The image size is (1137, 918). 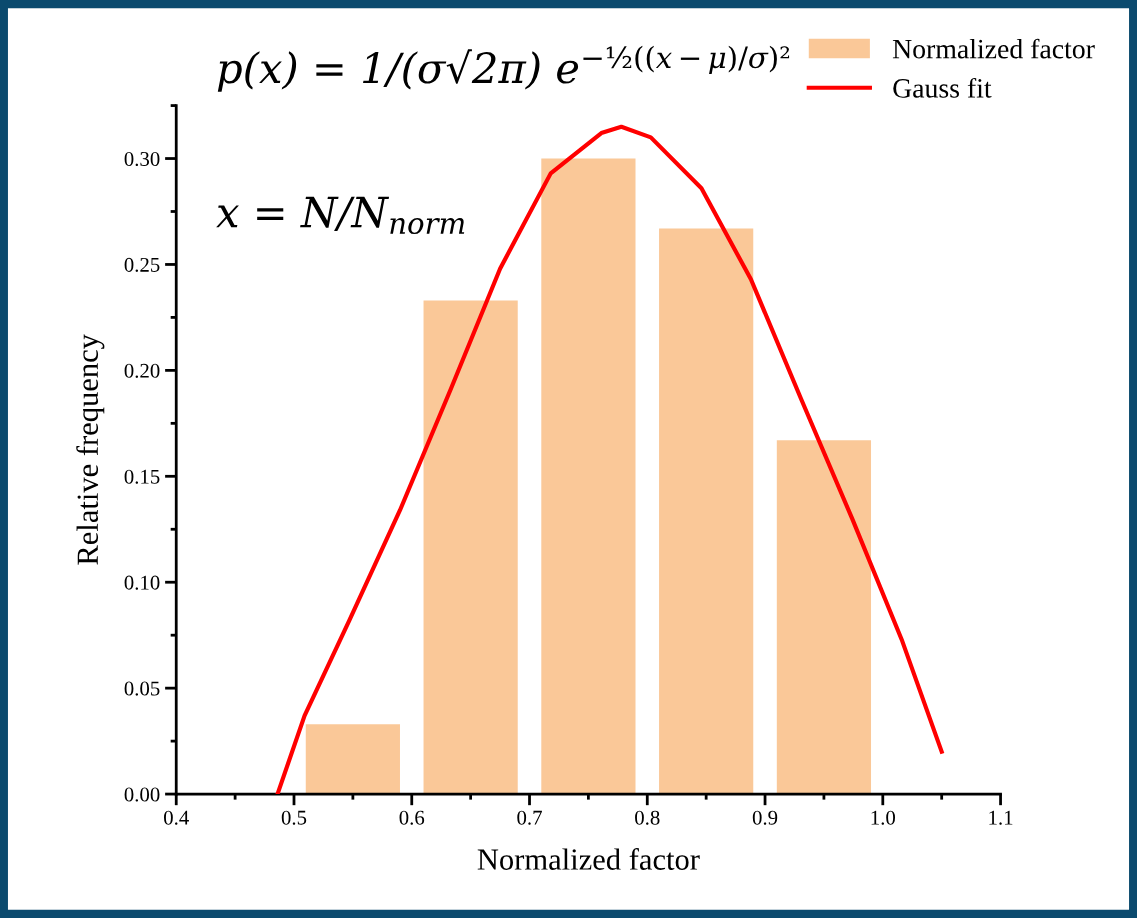 What do you see at coordinates (142, 582) in the screenshot?
I see `y-tick-label: 0.10` at bounding box center [142, 582].